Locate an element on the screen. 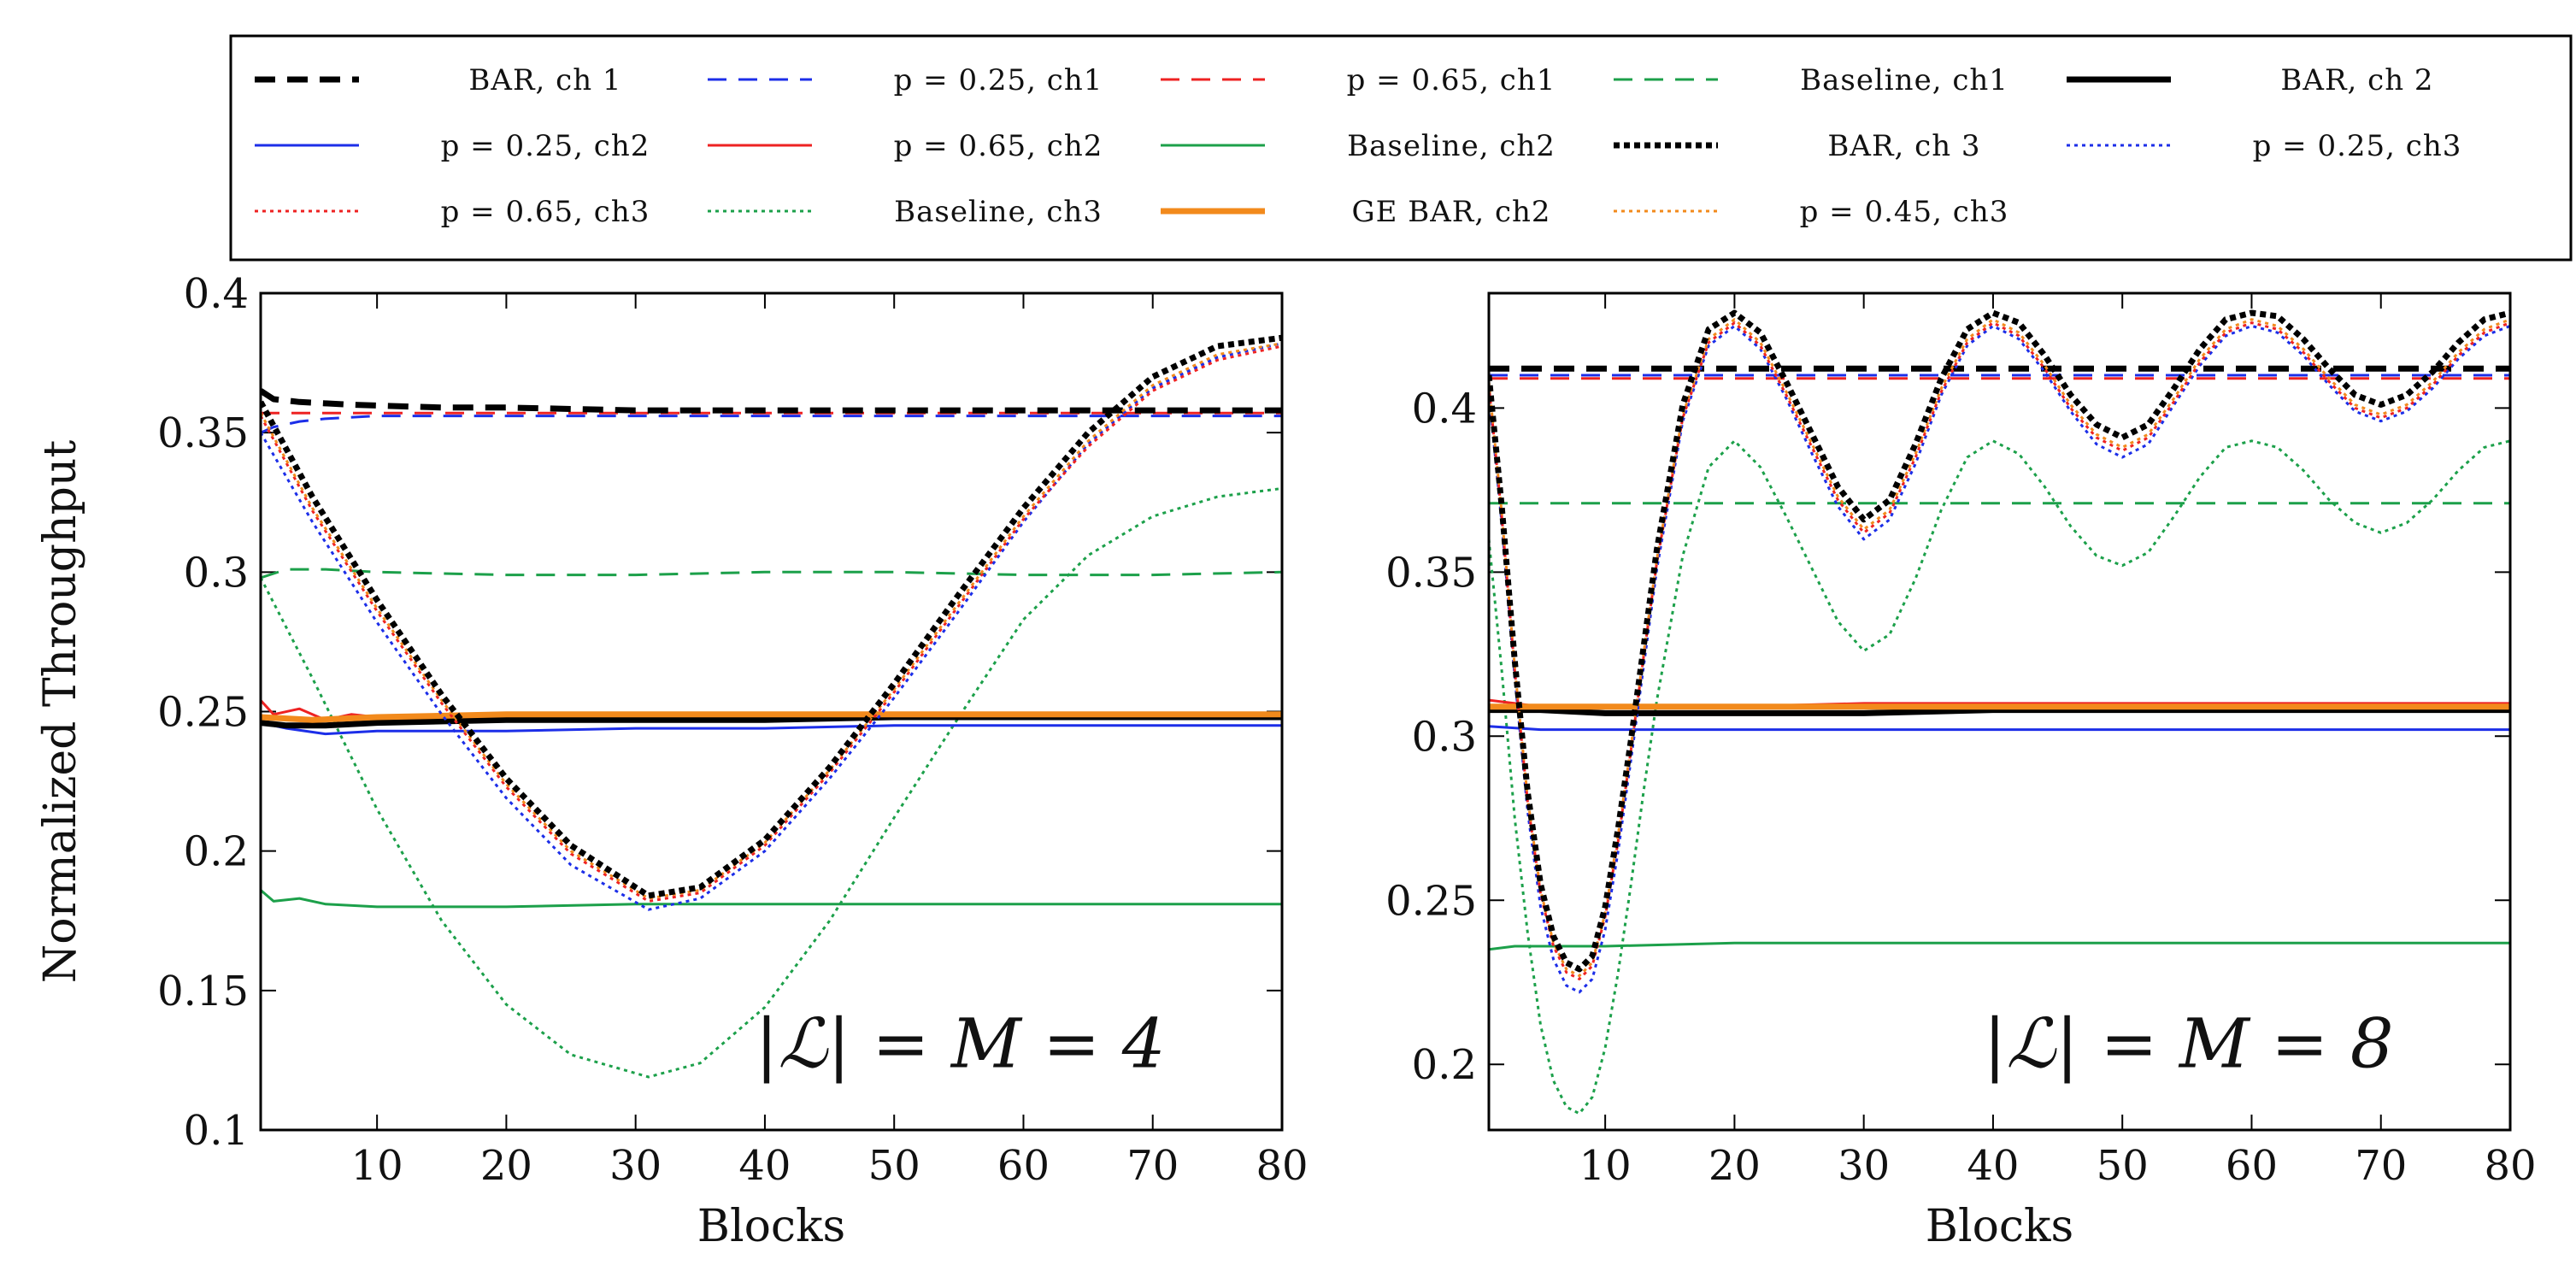 The height and width of the screenshot is (1277, 2576). legend-entry-baseline-ch3: Baseline, ch3 is located at coordinates (905, 212).